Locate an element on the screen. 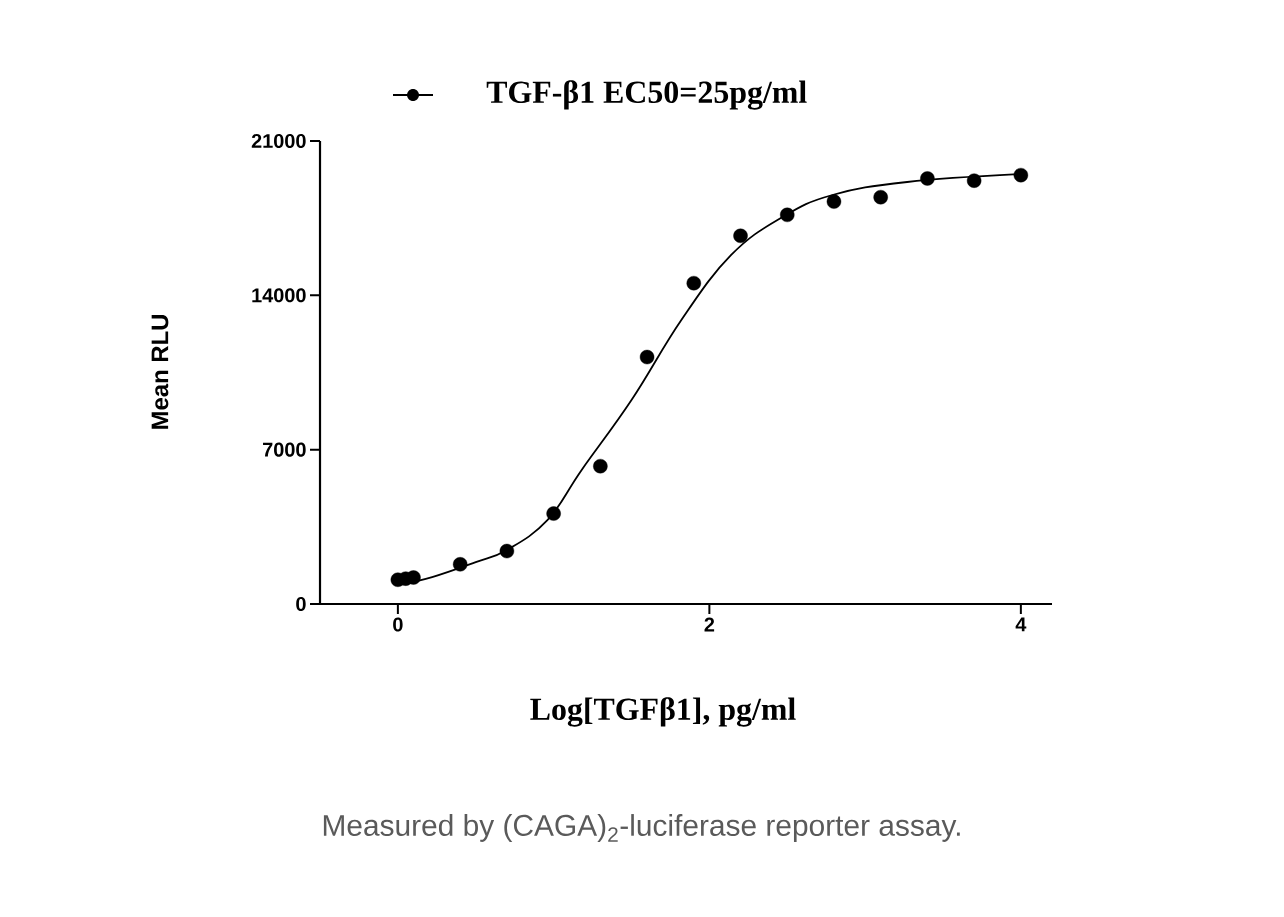  y-axis-title: Mean RLU is located at coordinates (160, 372).